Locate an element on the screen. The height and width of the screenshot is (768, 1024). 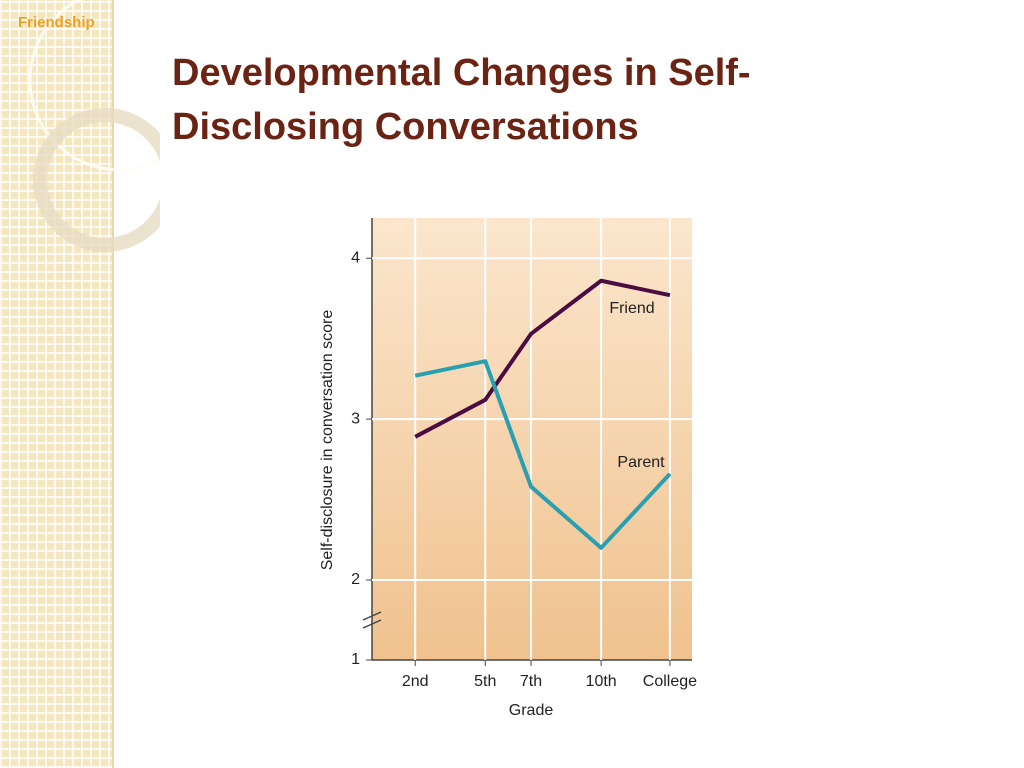
x-tick-label: College is located at coordinates (670, 681).